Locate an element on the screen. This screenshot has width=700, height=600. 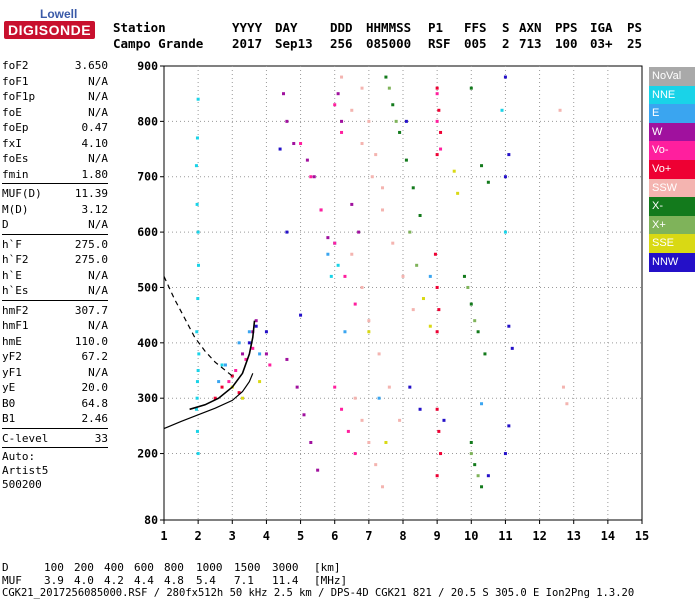
legend-item-e: E is located at coordinates (672, 113).